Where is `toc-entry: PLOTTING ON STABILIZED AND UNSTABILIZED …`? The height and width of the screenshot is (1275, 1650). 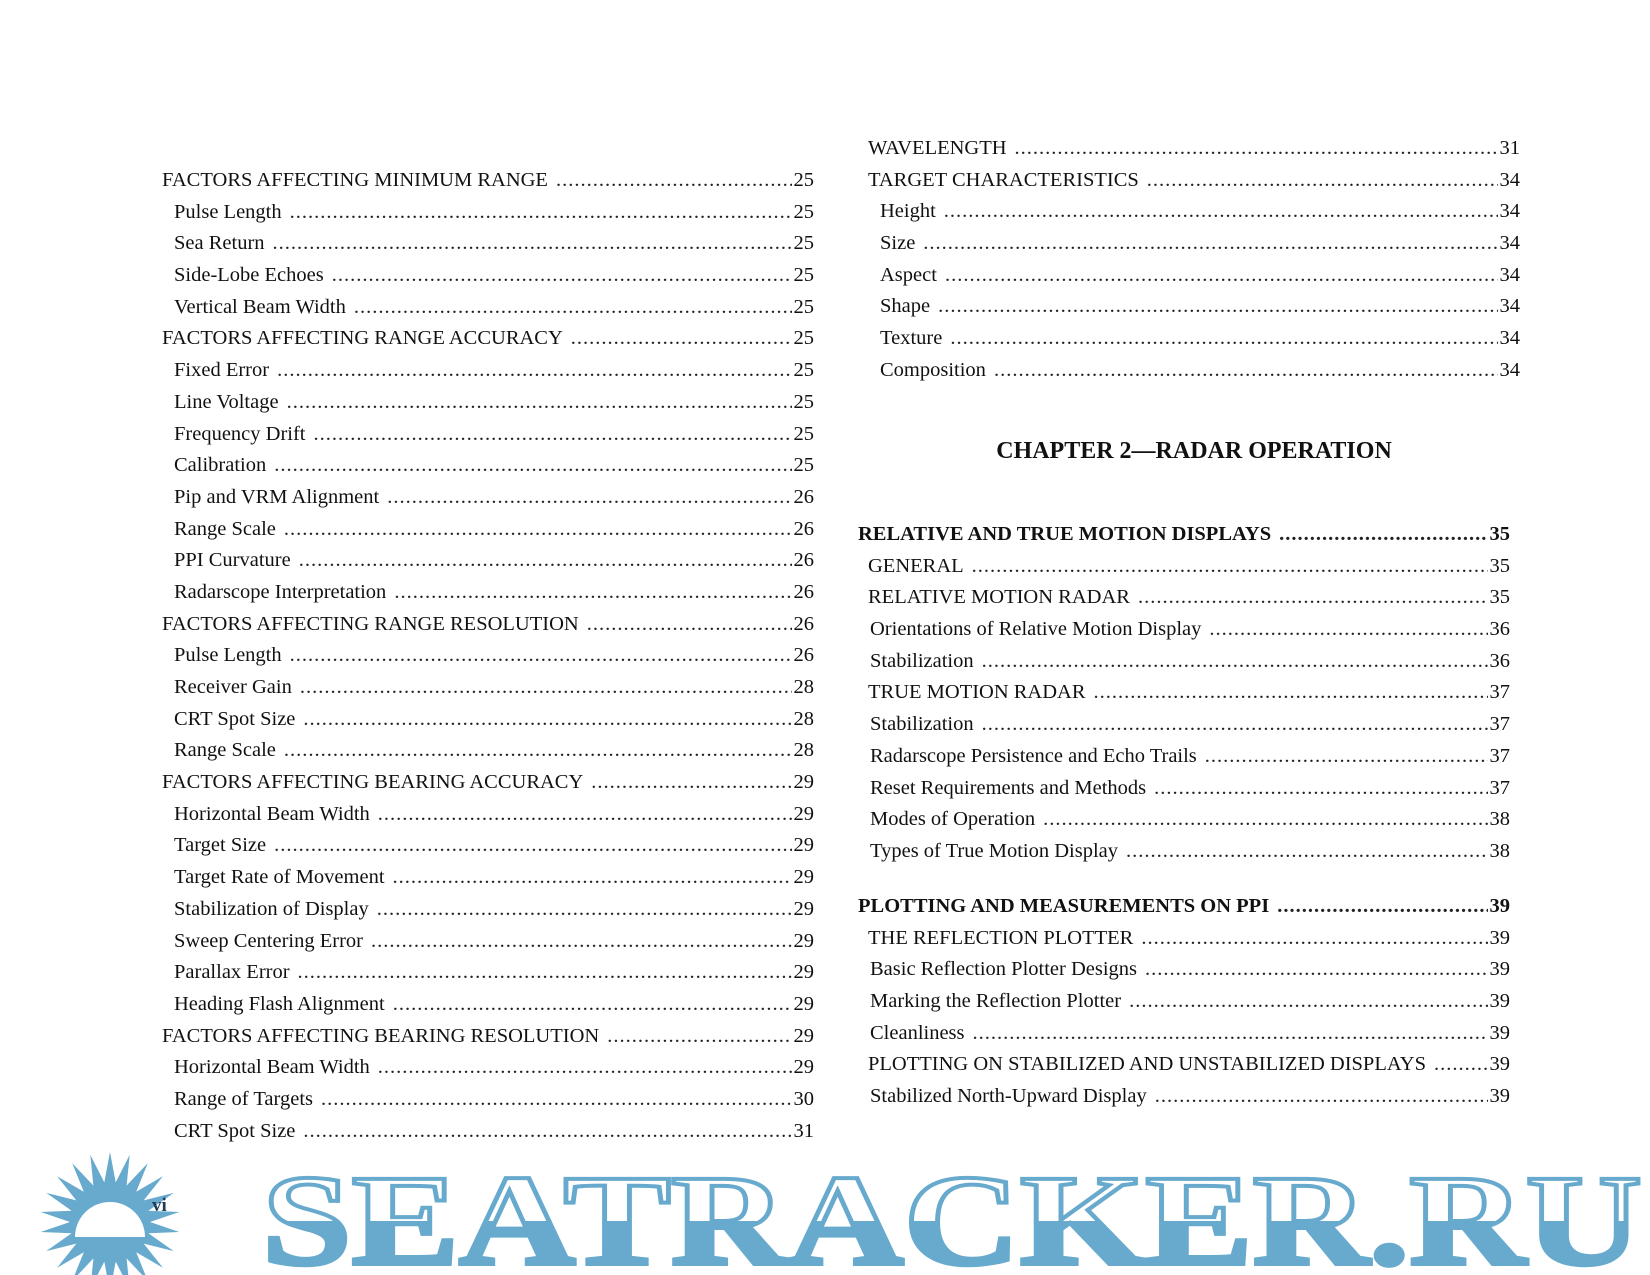 toc-entry: PLOTTING ON STABILIZED AND UNSTABILIZED … is located at coordinates (1184, 1065).